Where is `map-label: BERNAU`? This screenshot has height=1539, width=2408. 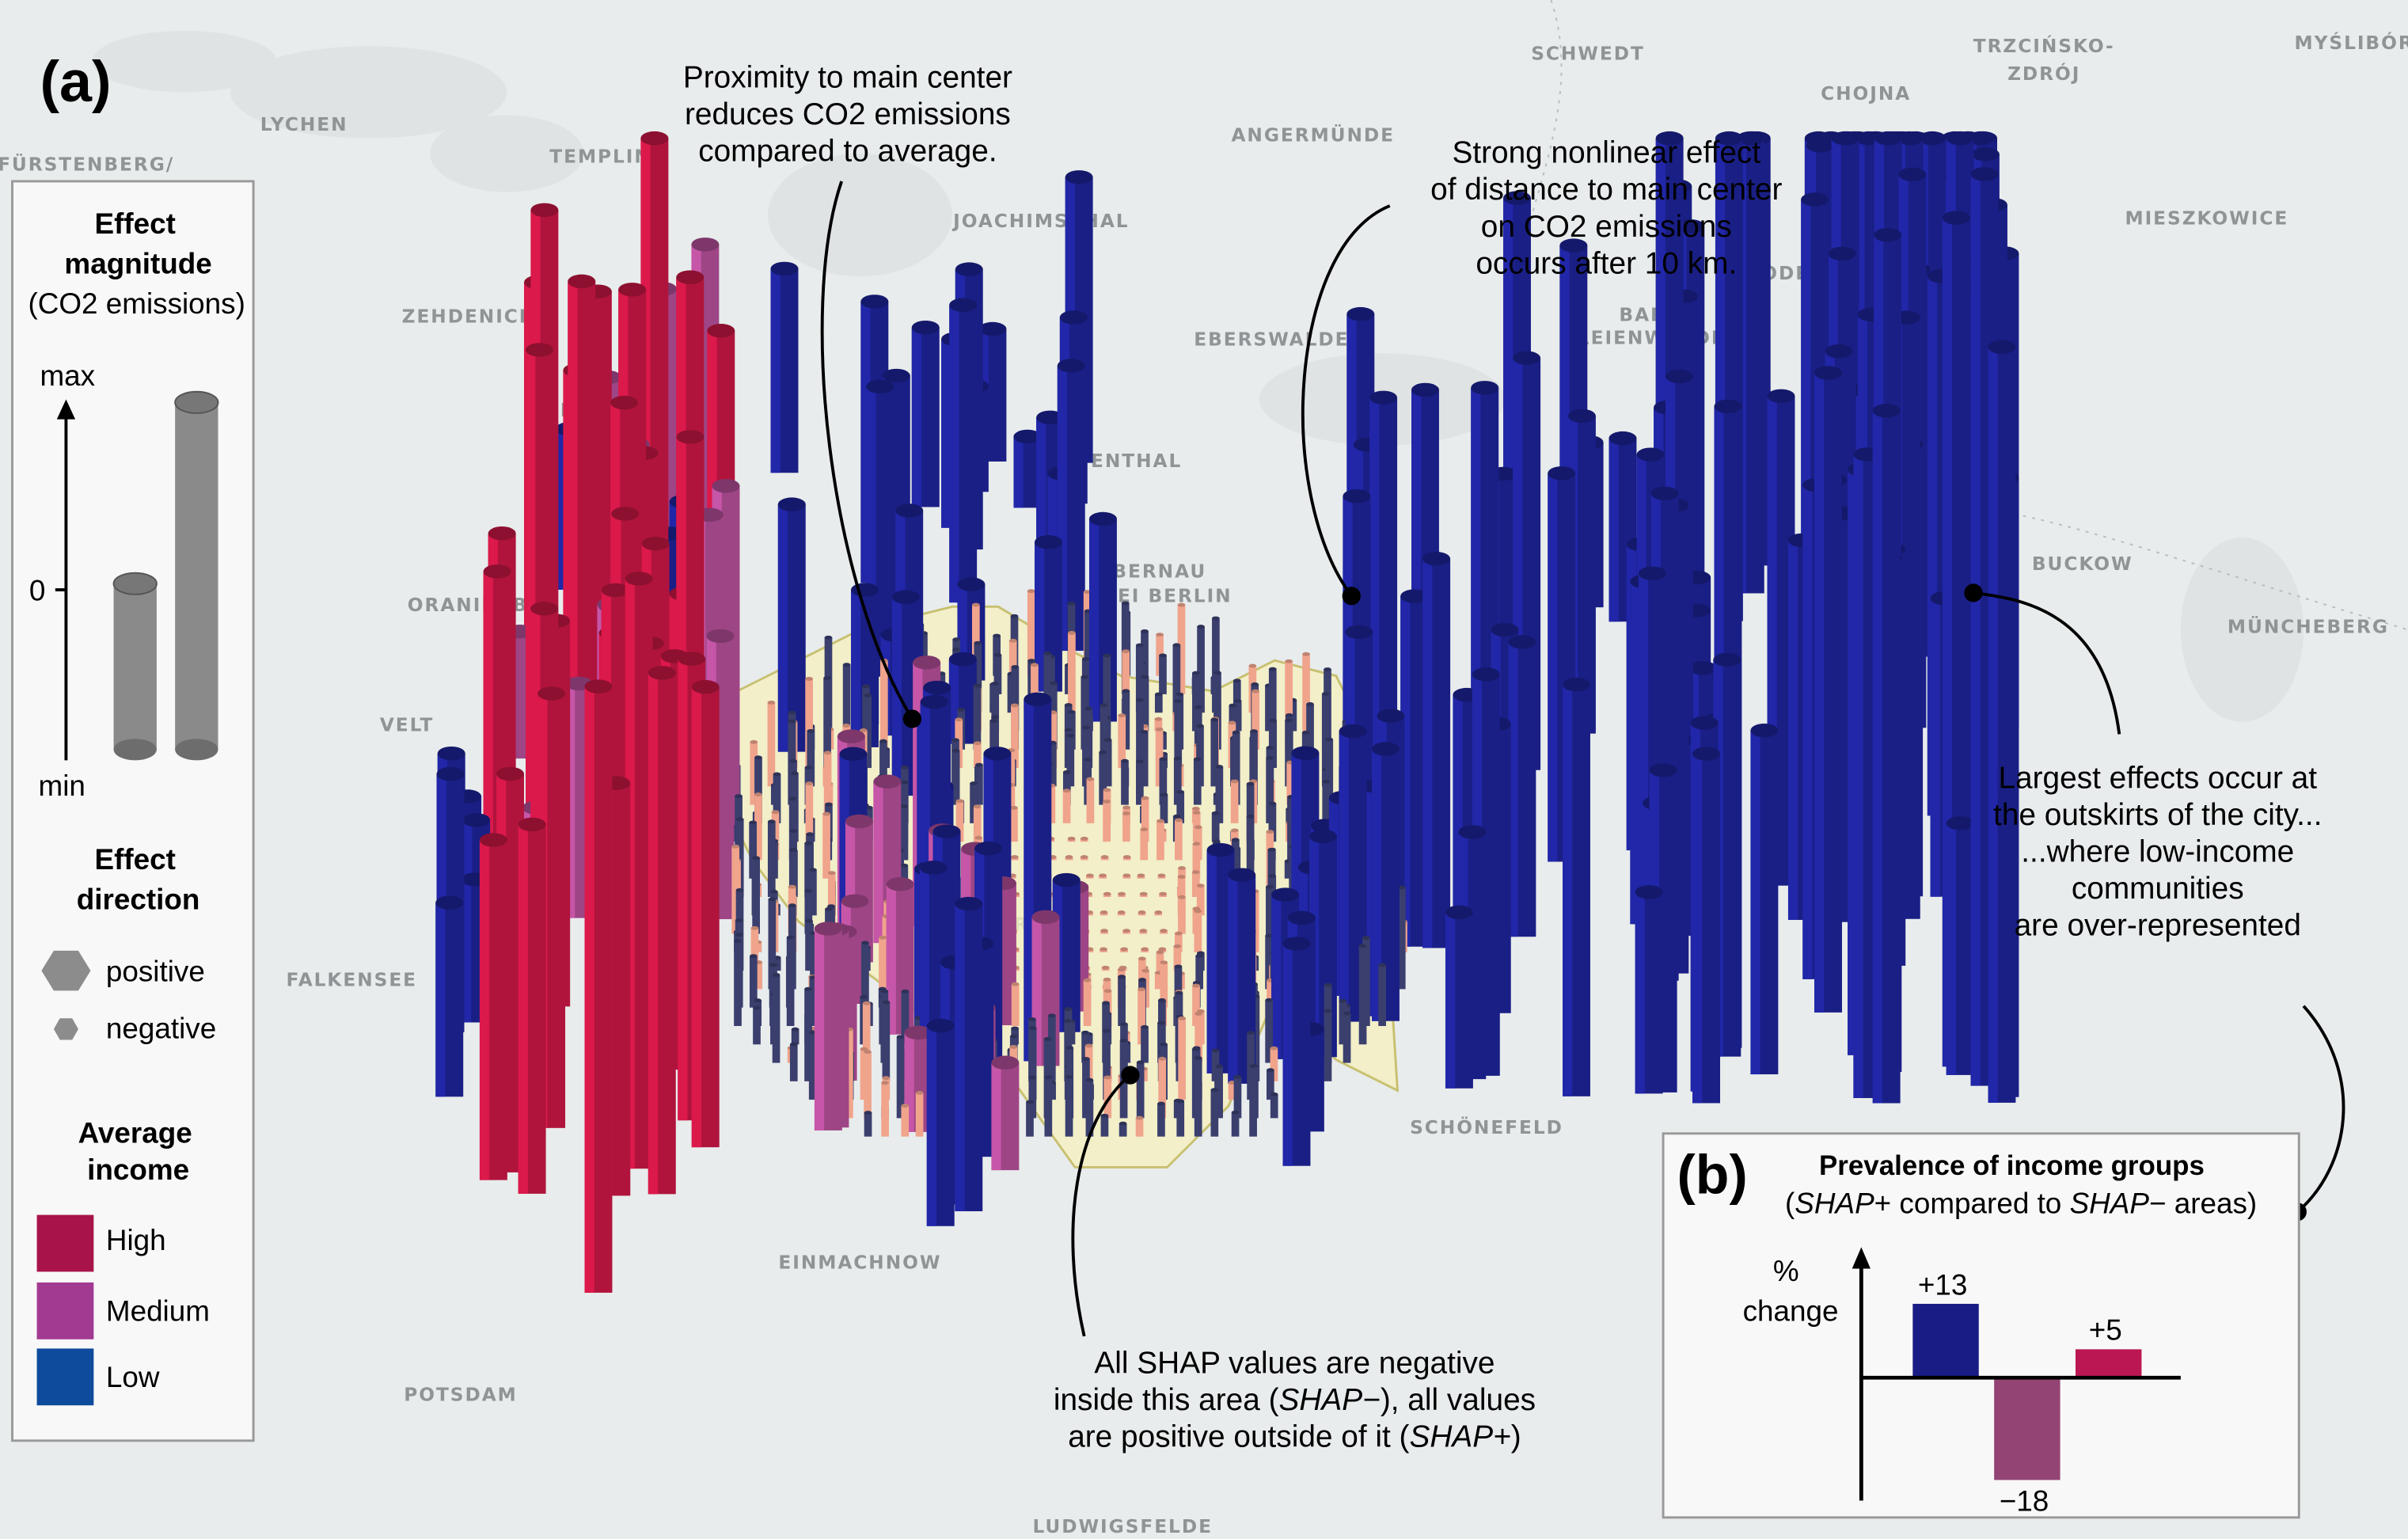 map-label: BERNAU is located at coordinates (1159, 571).